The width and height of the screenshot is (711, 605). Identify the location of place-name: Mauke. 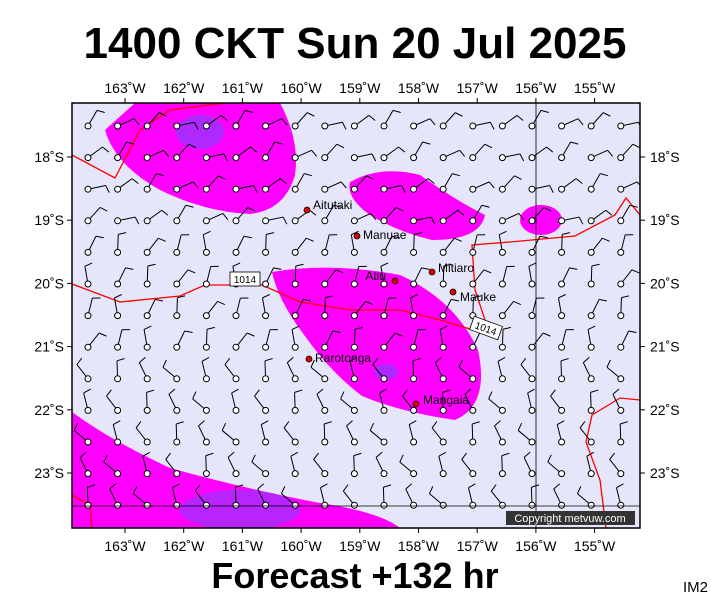
(478, 297).